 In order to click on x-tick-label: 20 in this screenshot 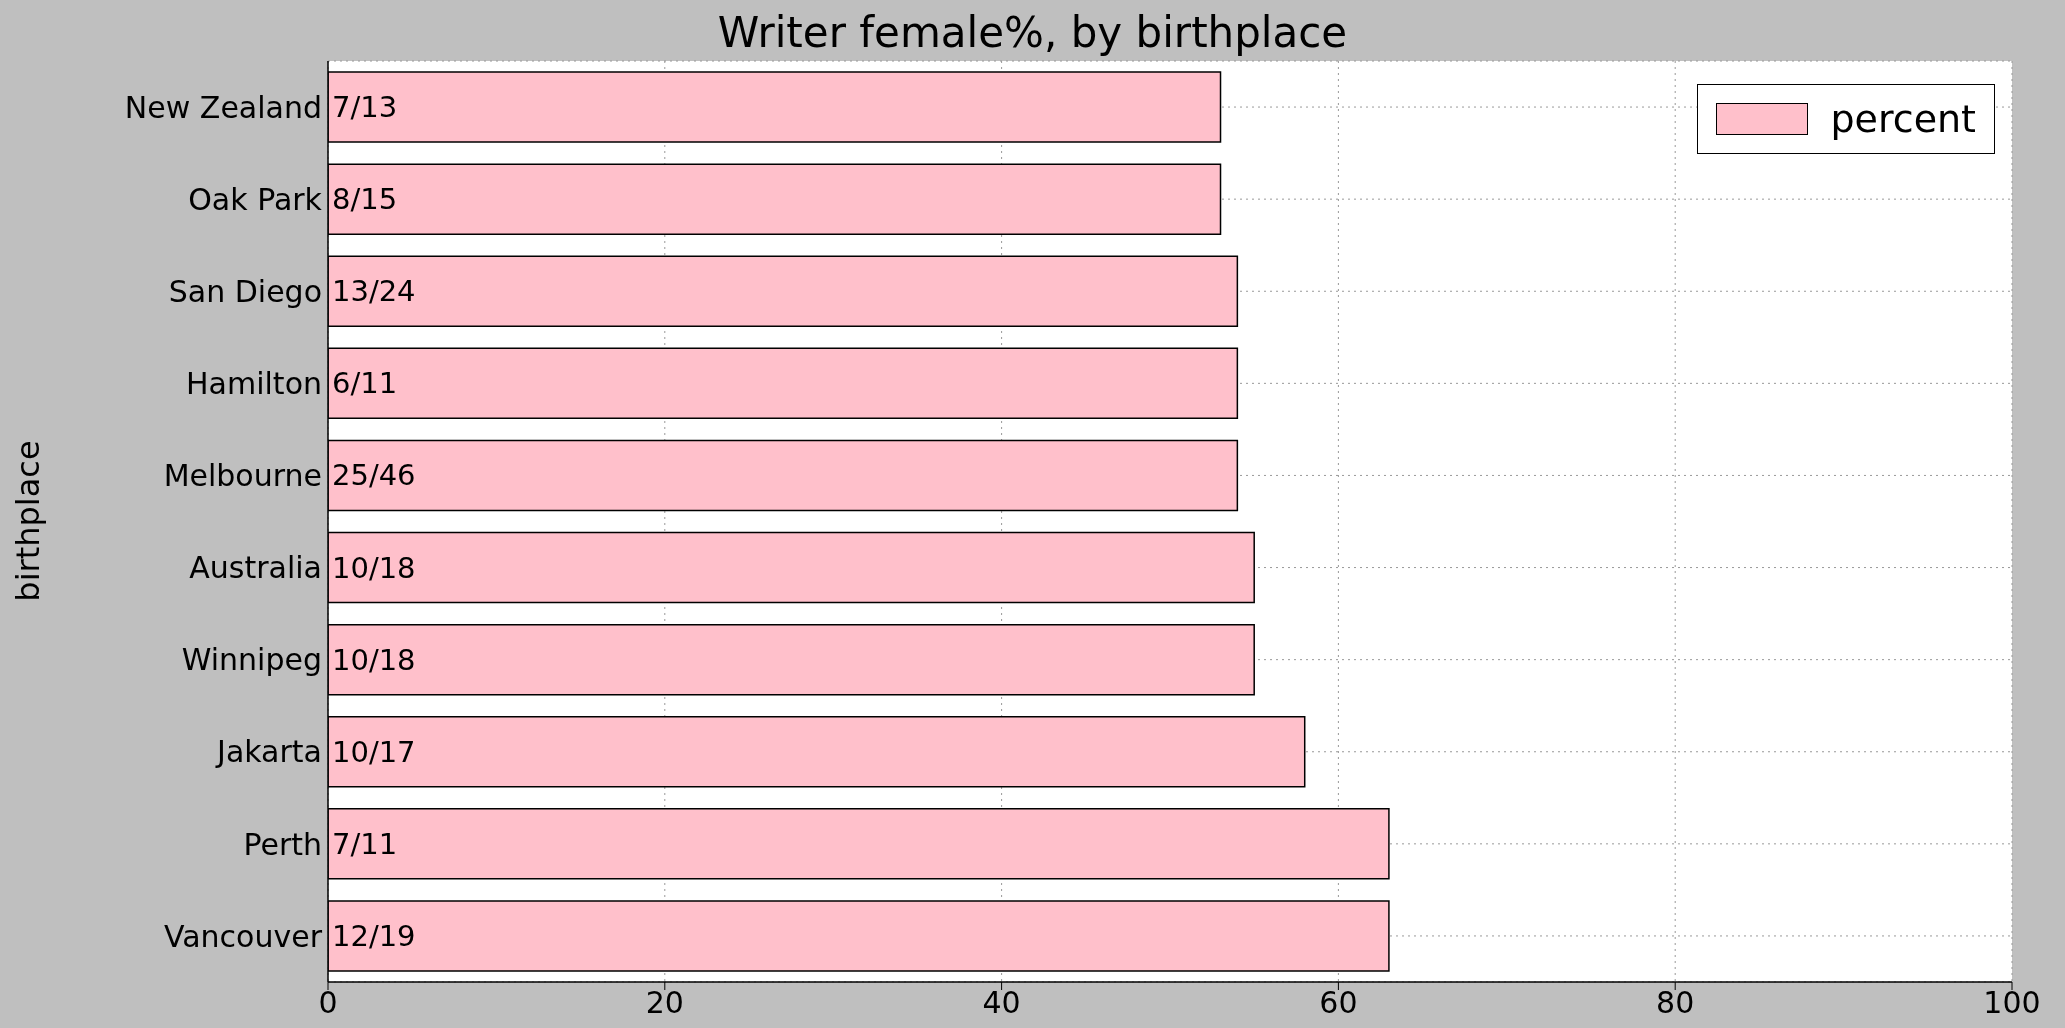, I will do `click(664, 1003)`.